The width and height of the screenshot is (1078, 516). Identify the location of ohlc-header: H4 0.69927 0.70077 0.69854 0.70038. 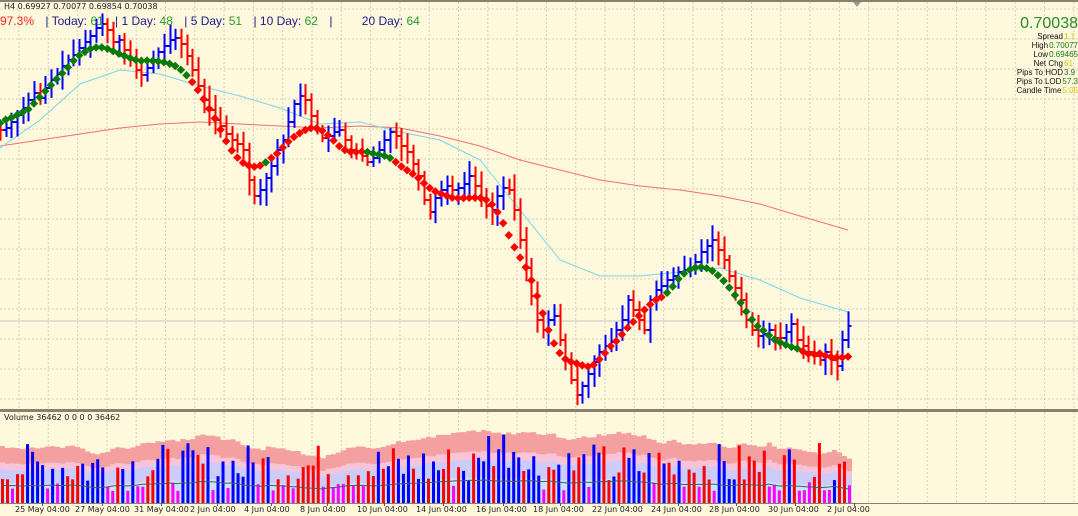
(81, 6).